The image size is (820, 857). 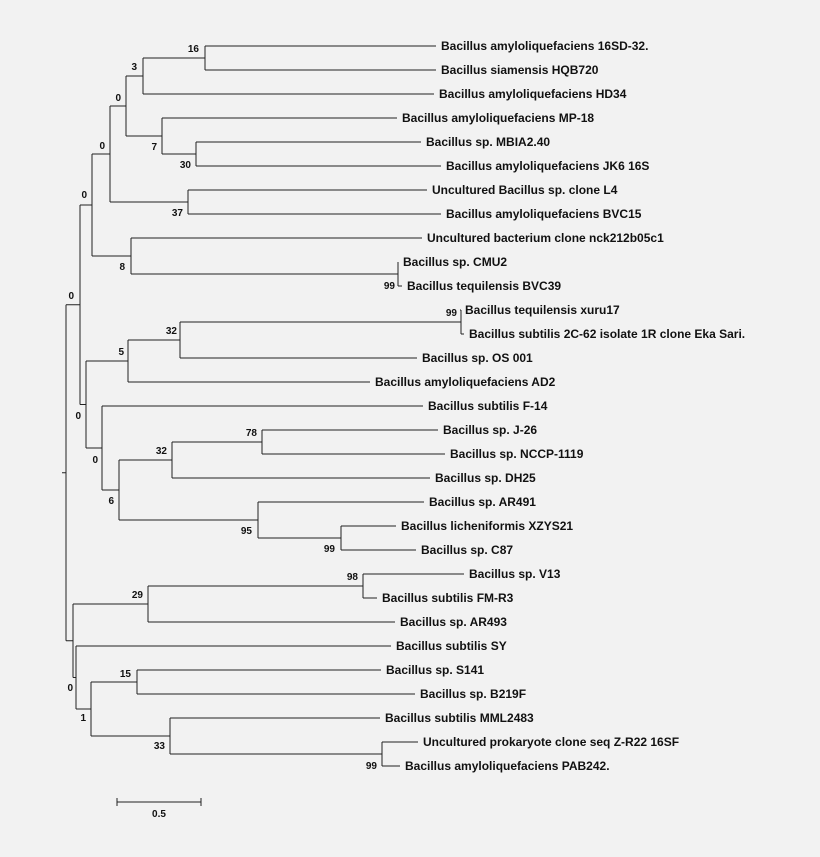 I want to click on leaf-label: Bacillus sp. AR493, so click(x=453, y=622).